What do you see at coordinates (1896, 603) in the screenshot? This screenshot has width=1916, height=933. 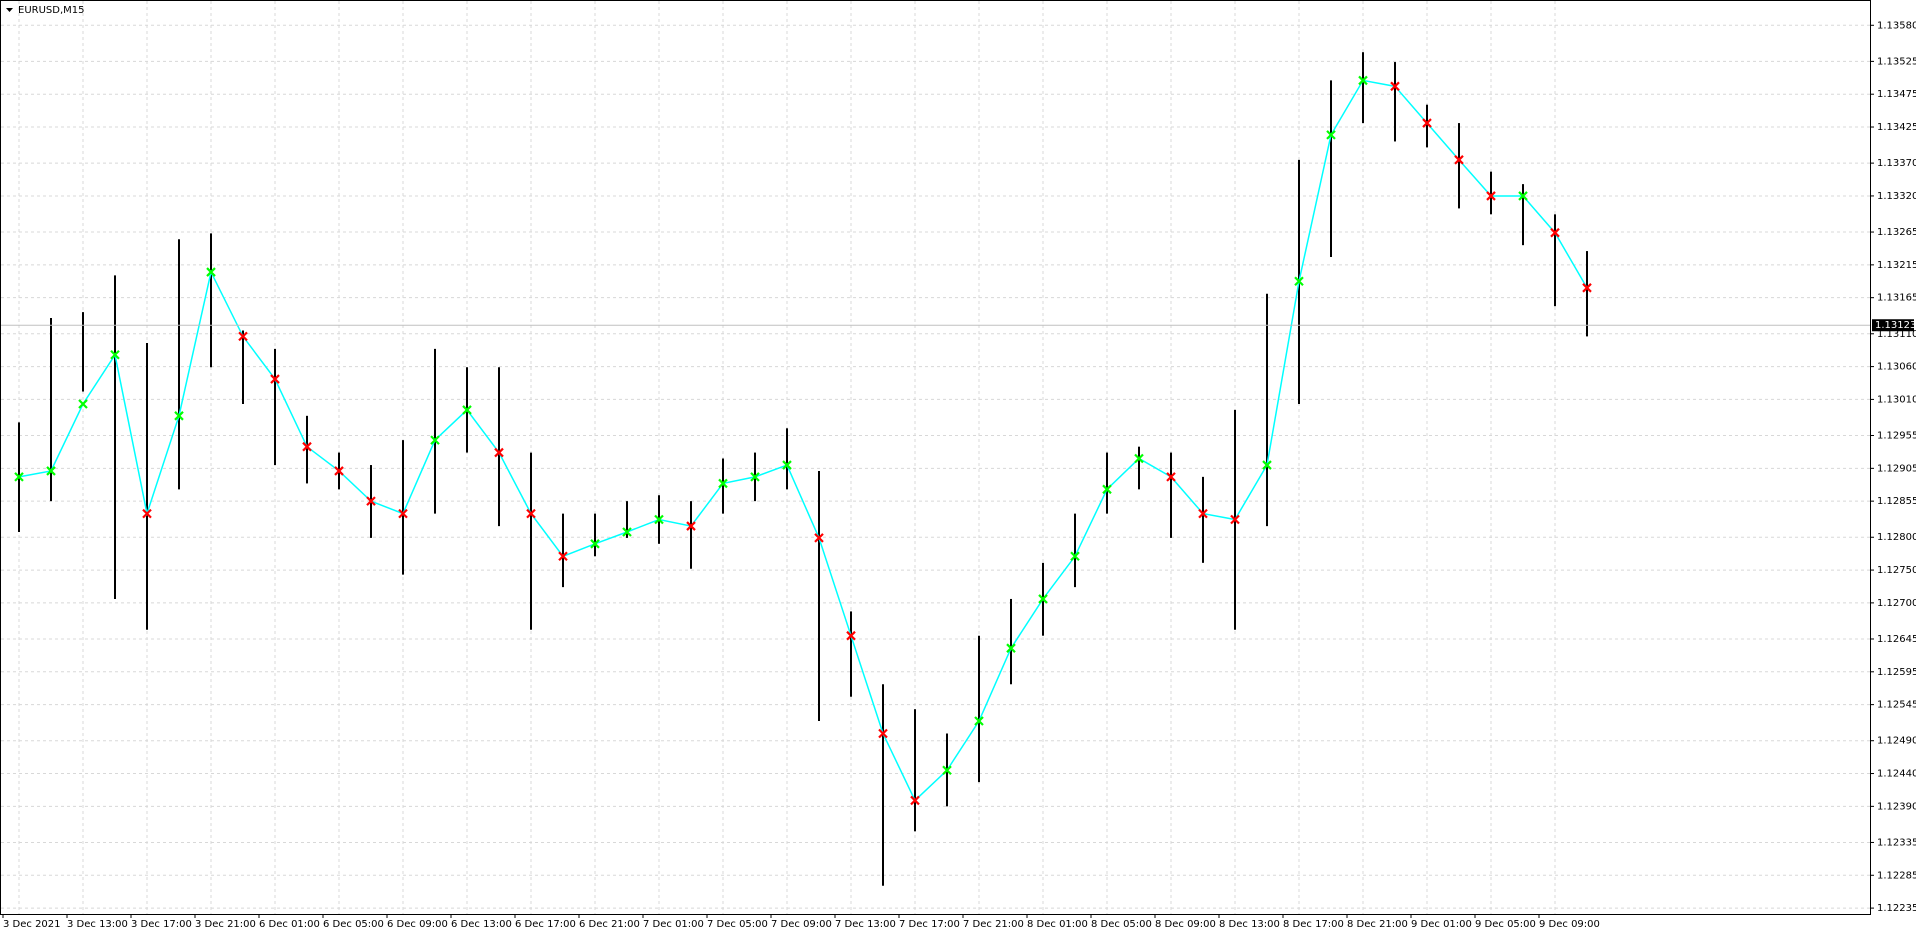 I see `y-tick-label: 1.12700` at bounding box center [1896, 603].